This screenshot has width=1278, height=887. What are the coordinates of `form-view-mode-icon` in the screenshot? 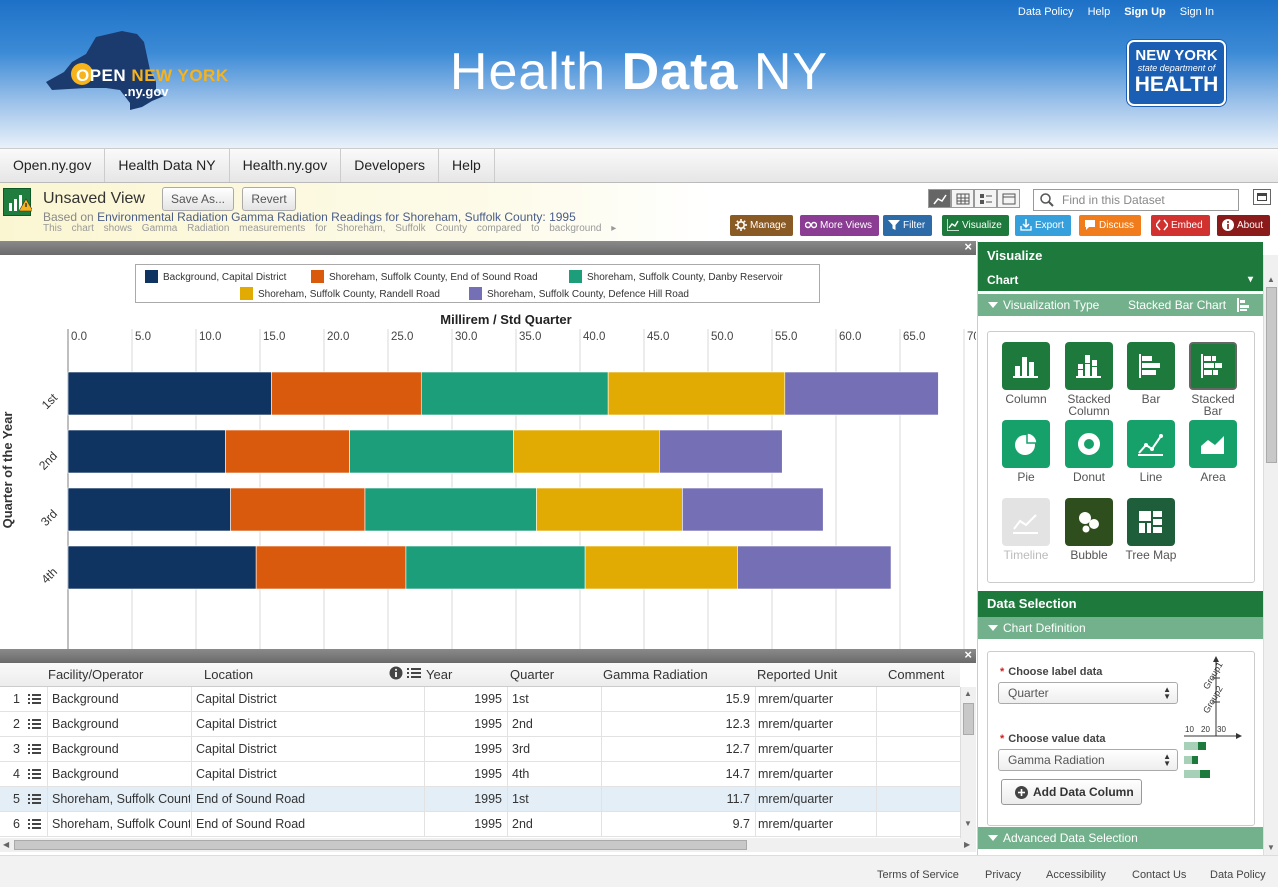 It's located at (1008, 198).